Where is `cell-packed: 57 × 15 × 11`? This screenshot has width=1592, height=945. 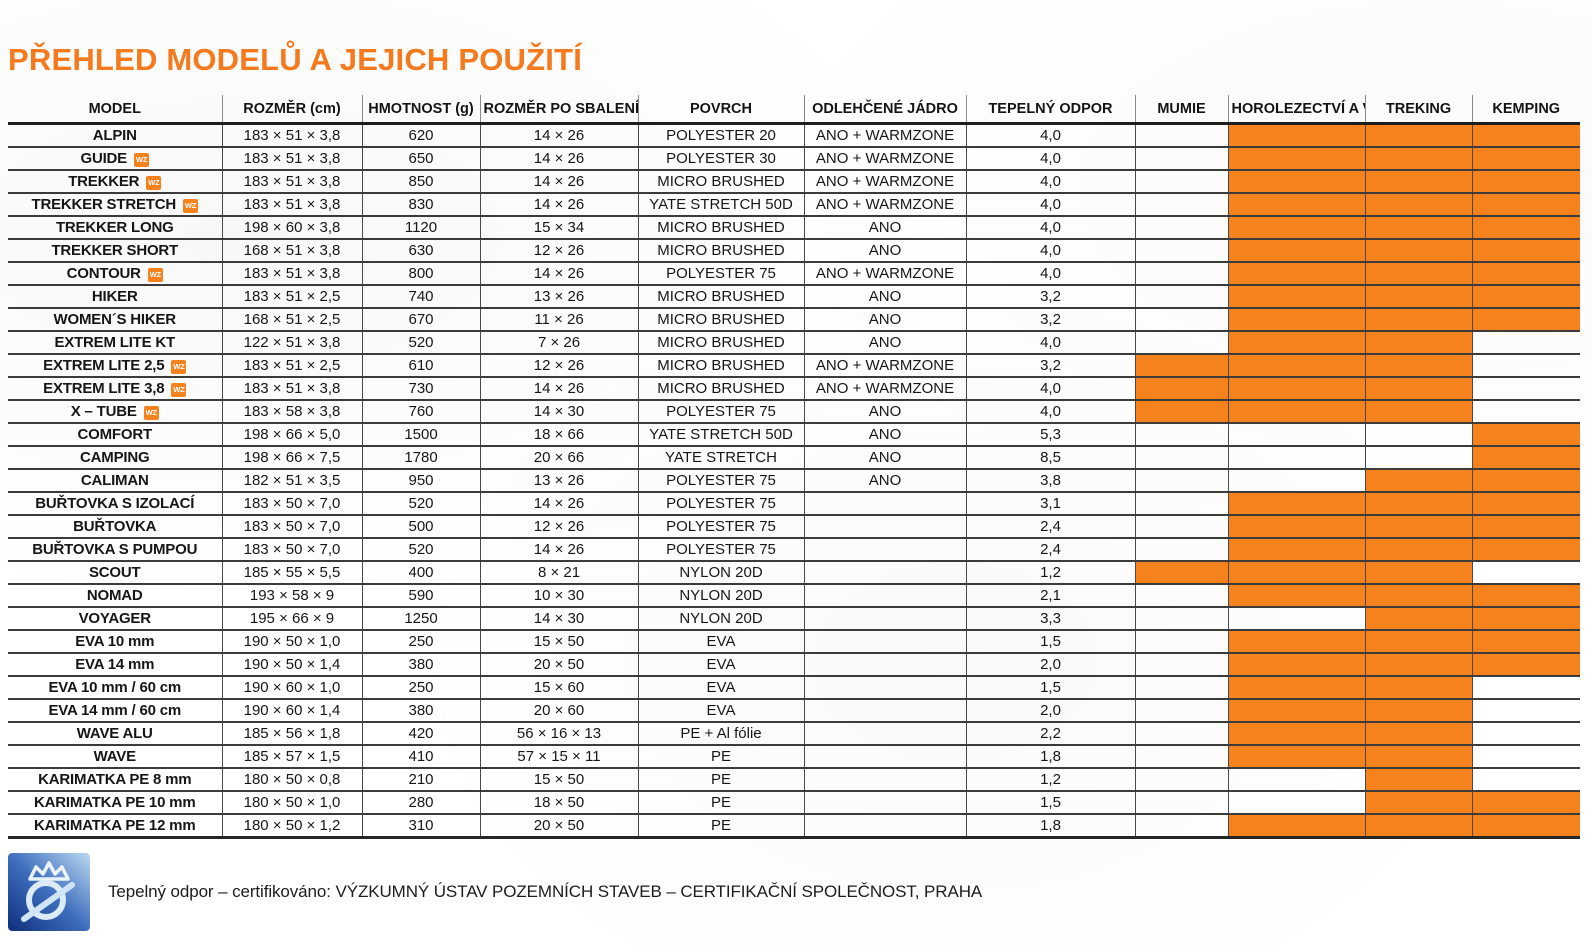
cell-packed: 57 × 15 × 11 is located at coordinates (558, 757).